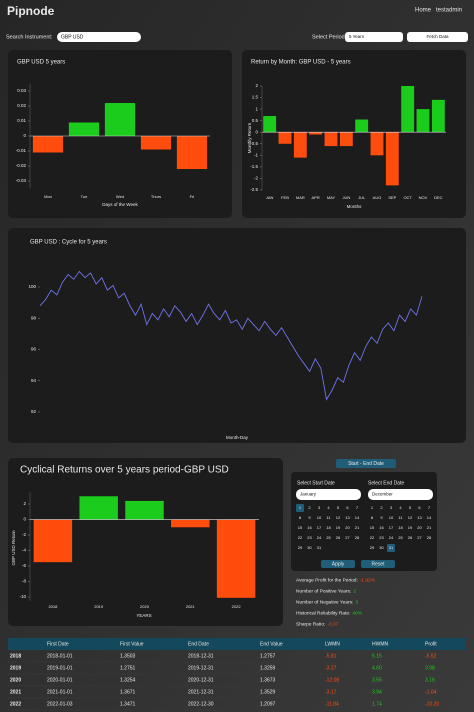 Image resolution: width=474 pixels, height=712 pixels. What do you see at coordinates (145, 542) in the screenshot?
I see `panel` at bounding box center [145, 542].